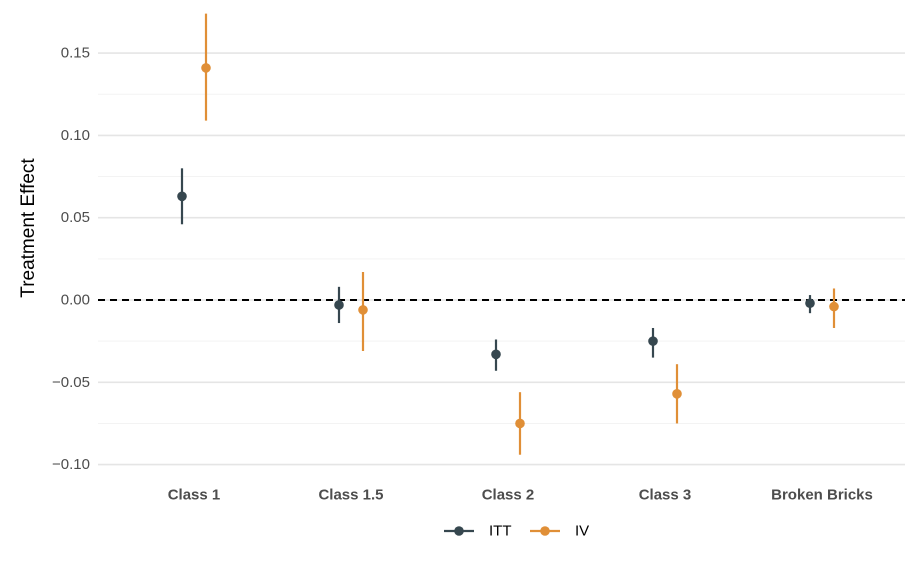 The width and height of the screenshot is (915, 565). I want to click on x-category-label: Broken Bricks, so click(822, 495).